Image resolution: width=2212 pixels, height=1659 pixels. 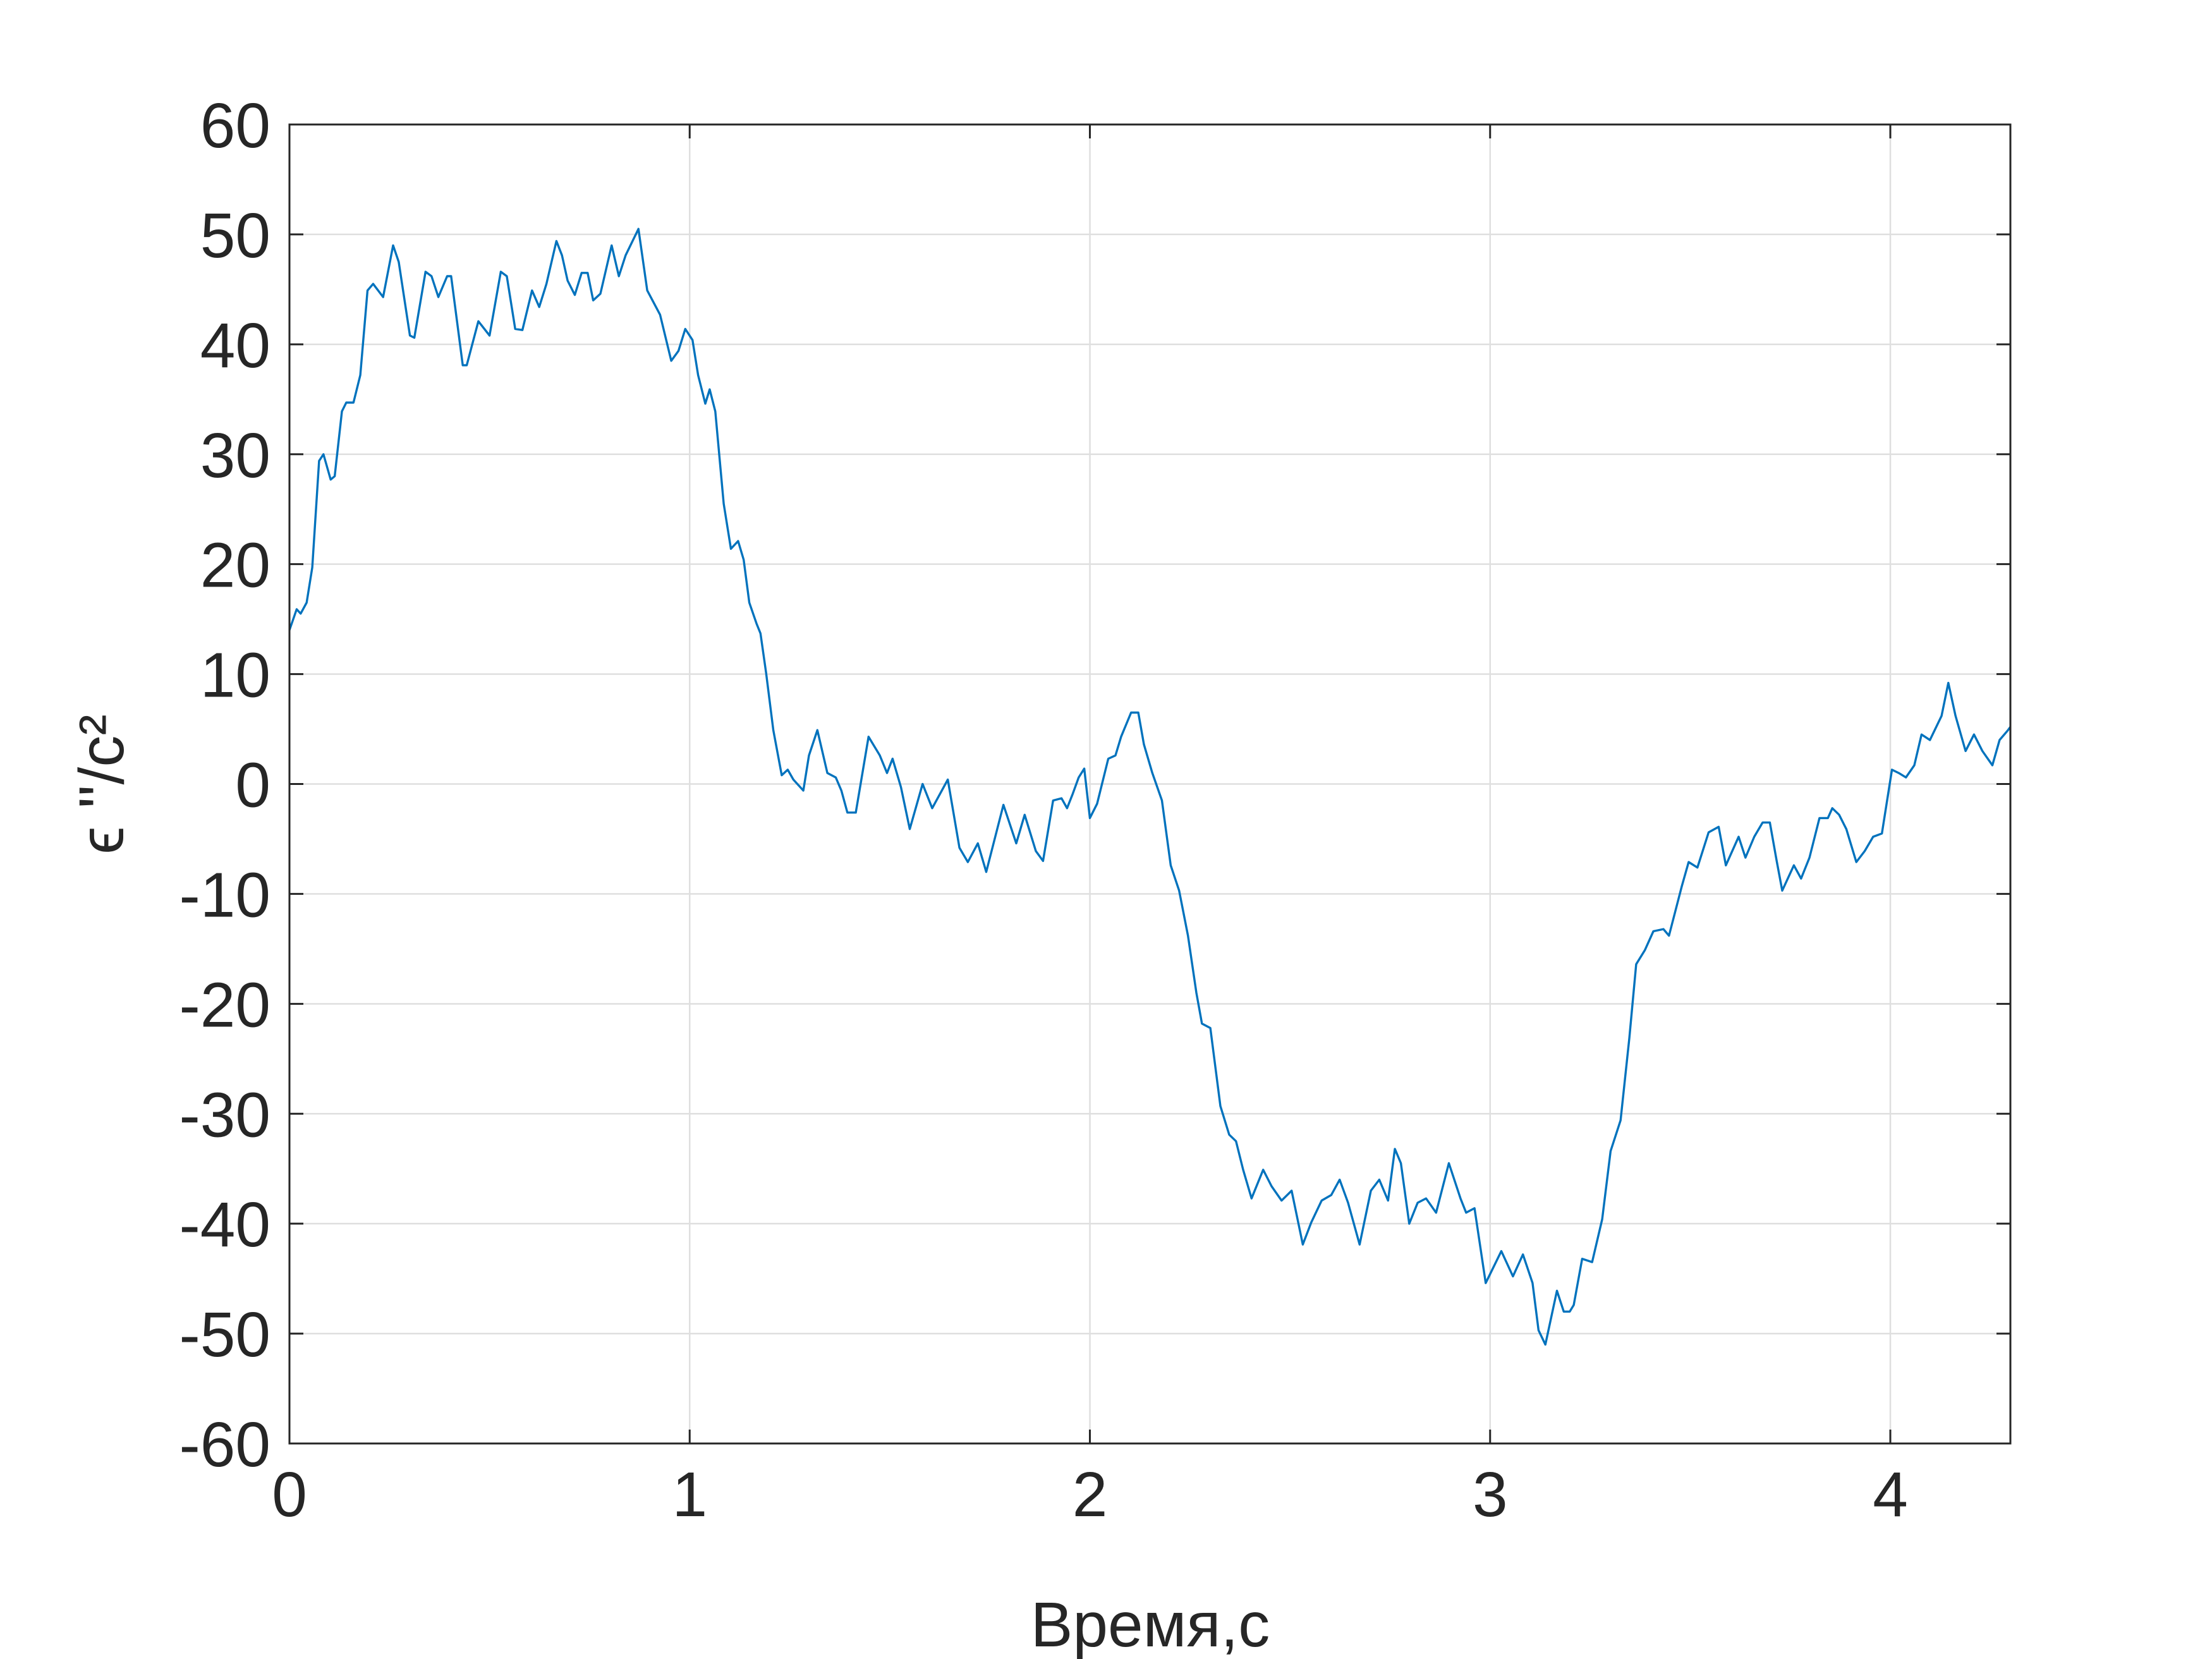 What do you see at coordinates (235, 345) in the screenshot?
I see `y-tick-label: 40` at bounding box center [235, 345].